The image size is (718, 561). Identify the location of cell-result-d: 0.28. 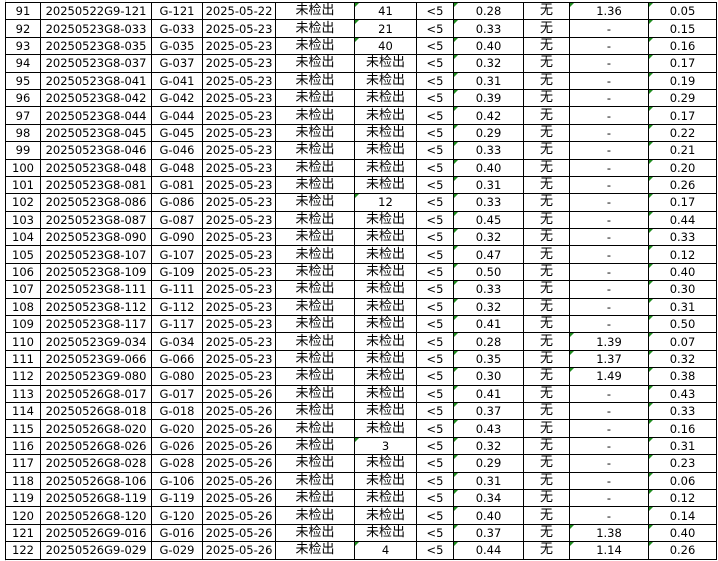
(488, 341).